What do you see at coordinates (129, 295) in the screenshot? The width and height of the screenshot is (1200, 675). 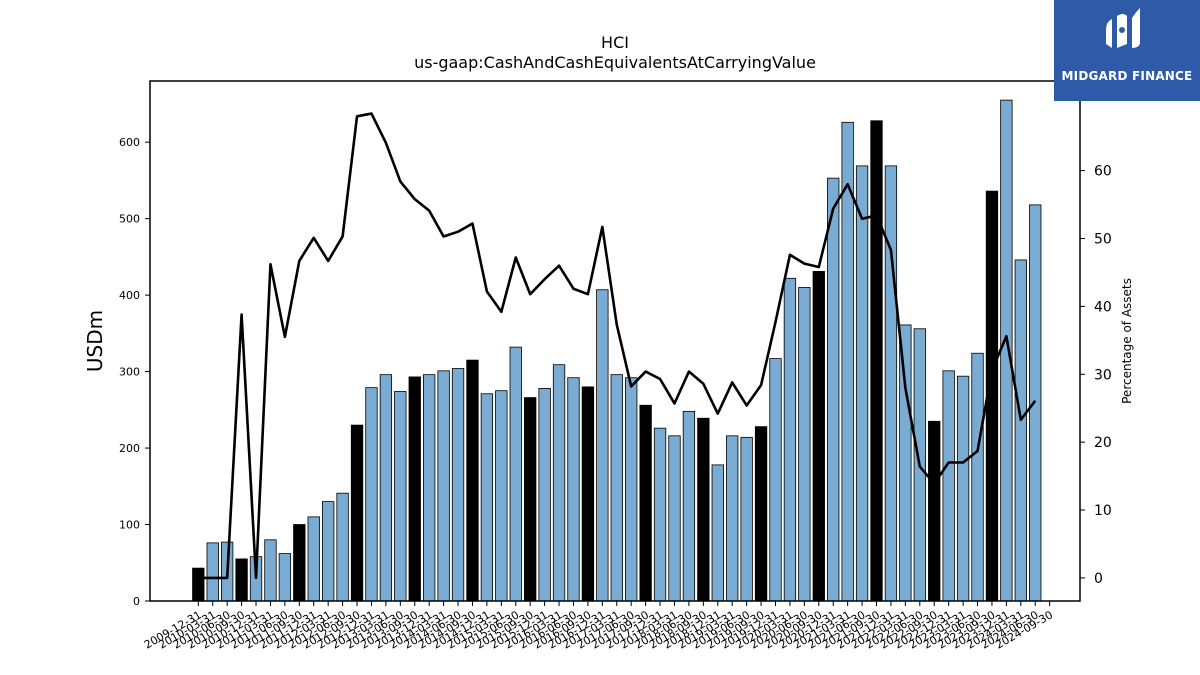 I see `y-tick-label: 400` at bounding box center [129, 295].